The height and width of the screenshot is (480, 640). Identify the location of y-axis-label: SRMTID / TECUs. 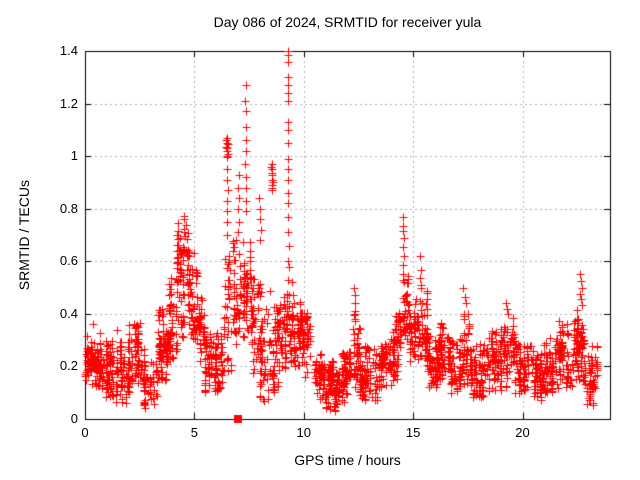
(24, 235).